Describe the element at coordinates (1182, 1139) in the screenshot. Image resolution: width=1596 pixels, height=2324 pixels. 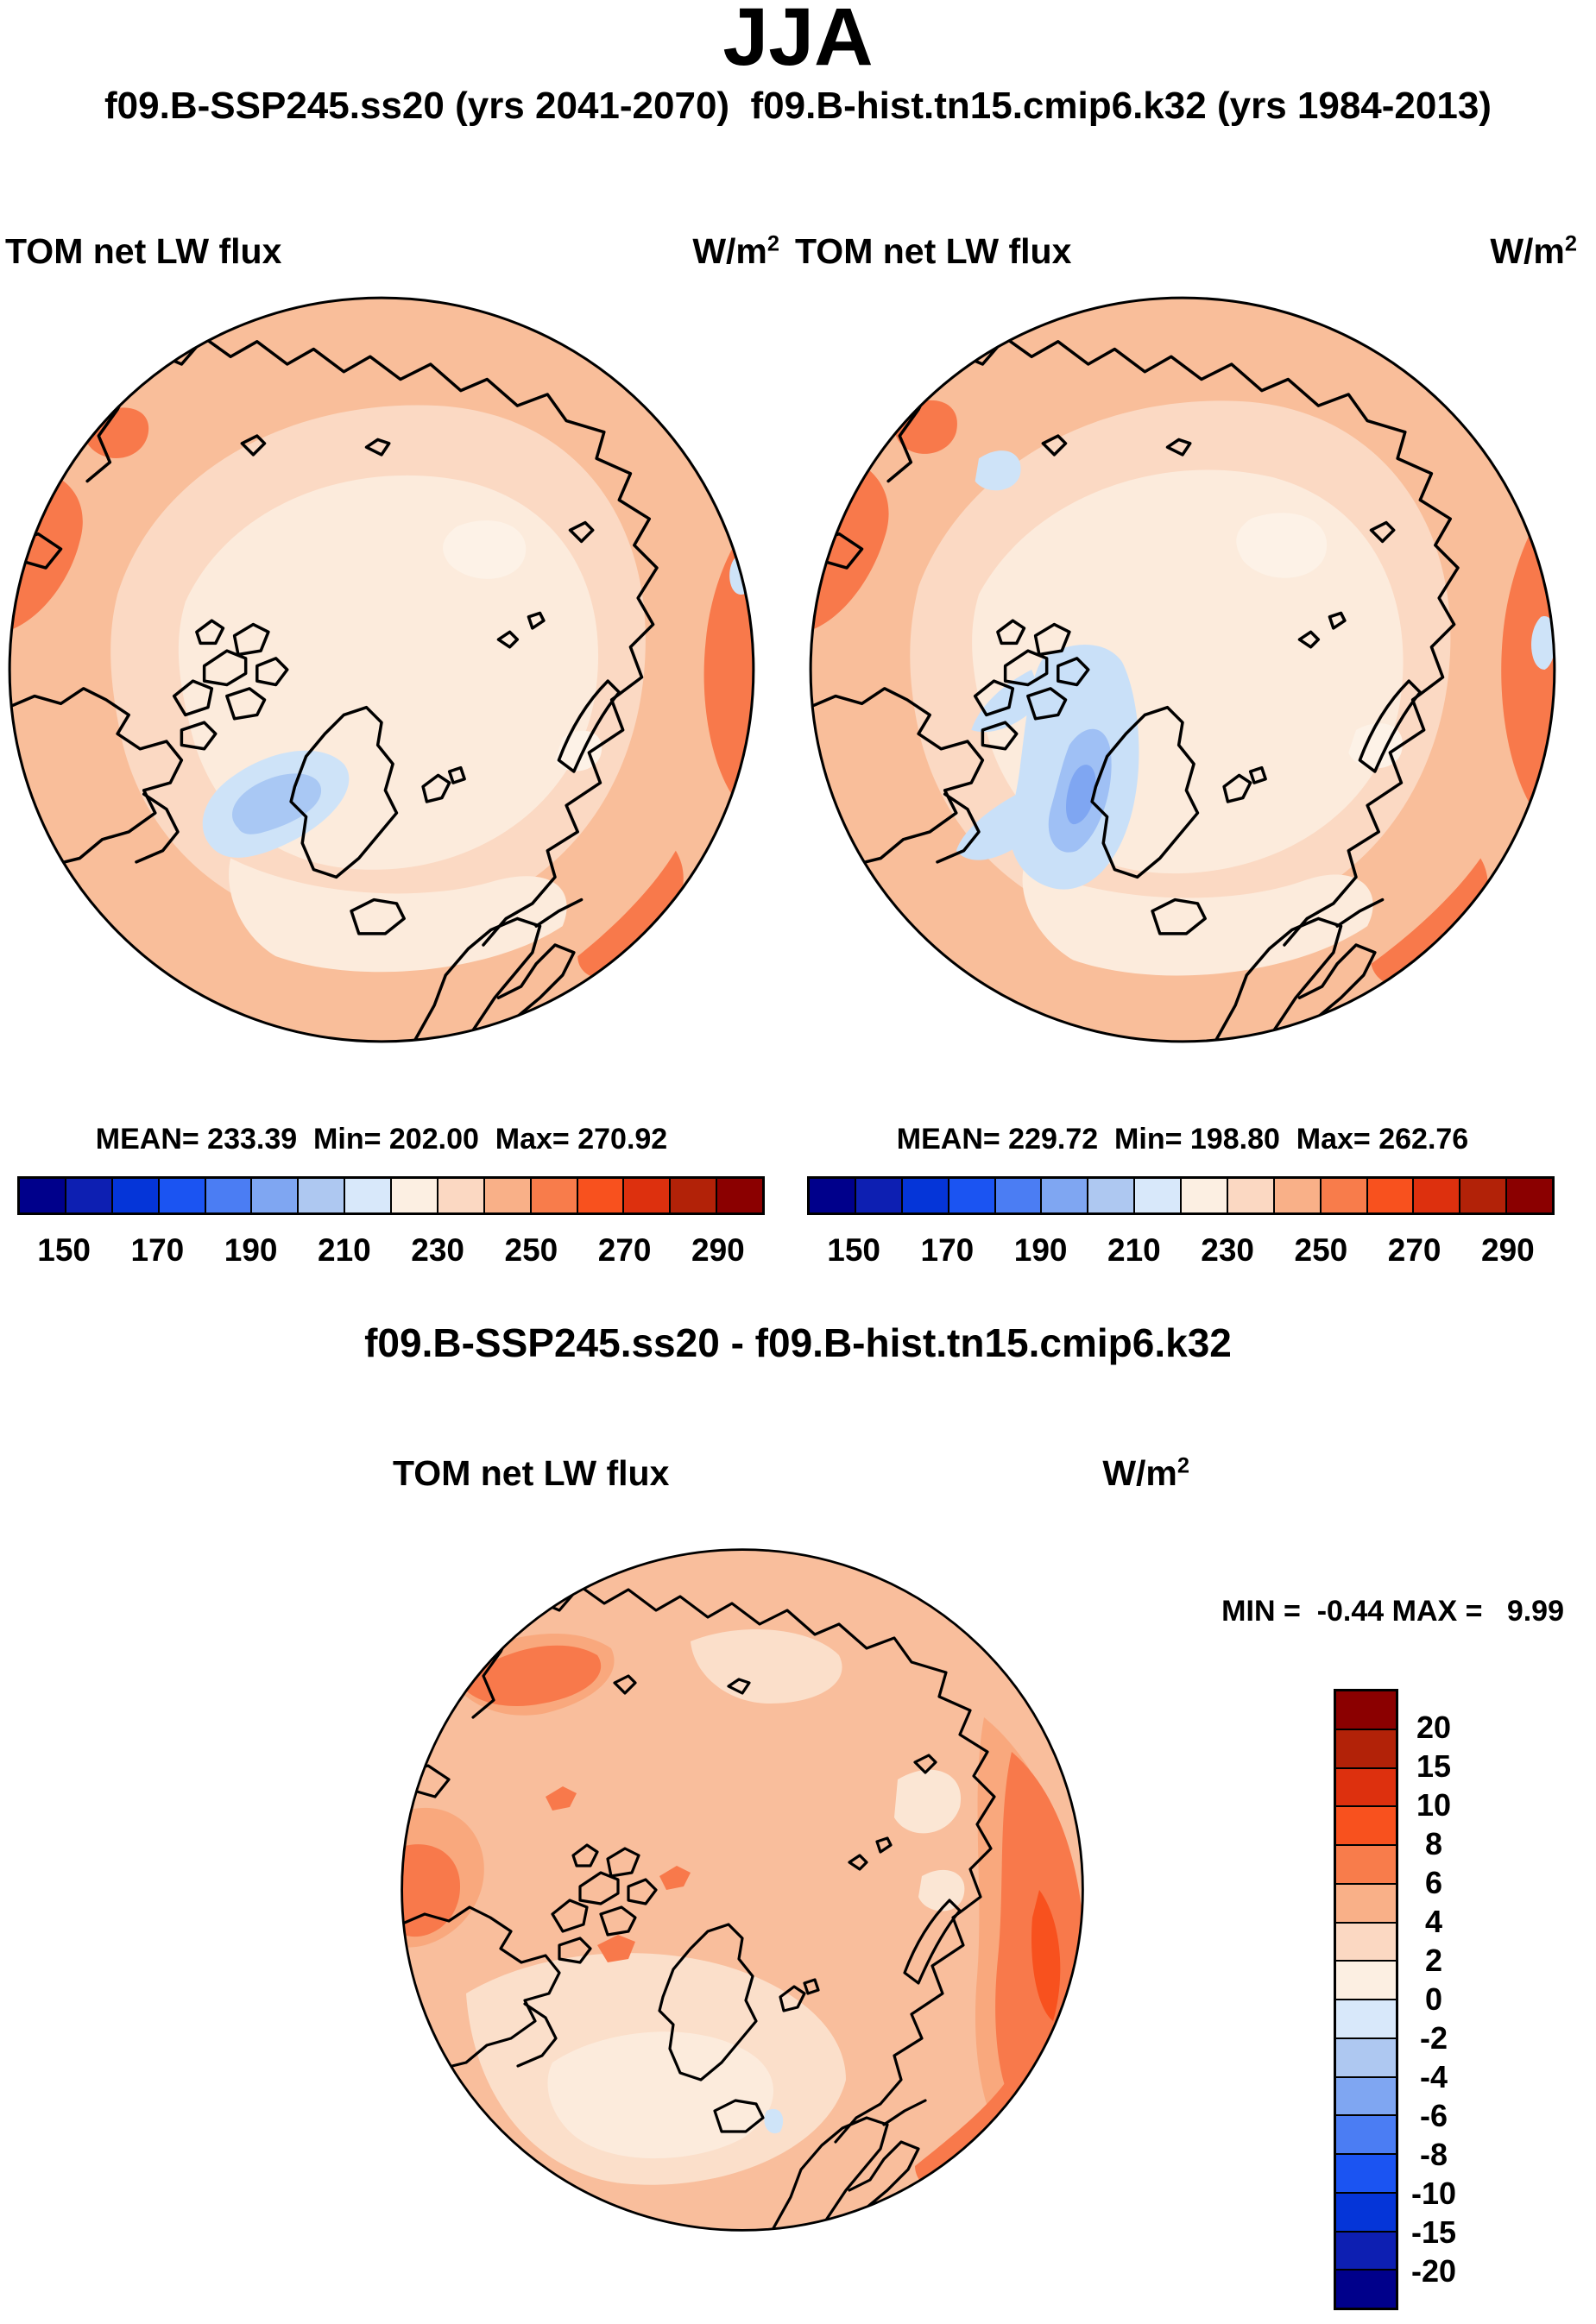
I see `panel-b-stats: MEAN= 229.72 Min= 198.80 Max= 262.76` at that location.